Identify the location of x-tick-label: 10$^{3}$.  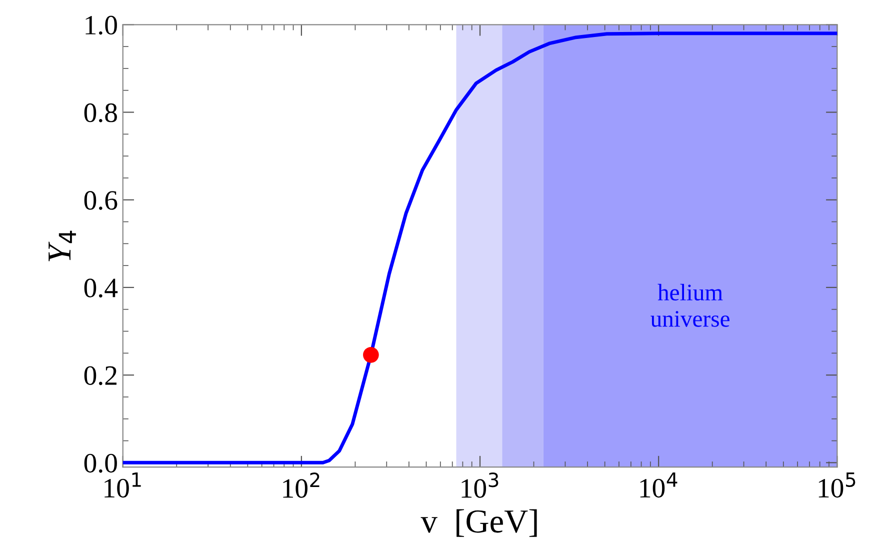
(480, 485).